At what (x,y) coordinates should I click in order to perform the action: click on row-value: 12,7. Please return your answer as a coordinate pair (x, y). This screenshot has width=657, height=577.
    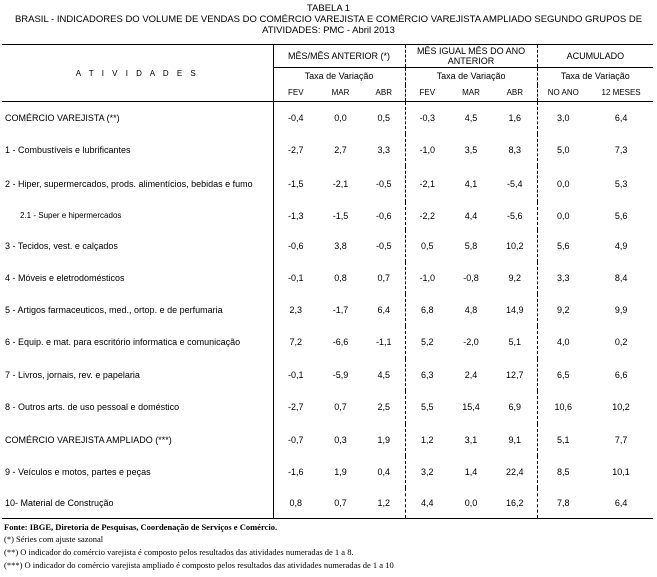
    Looking at the image, I should click on (515, 374).